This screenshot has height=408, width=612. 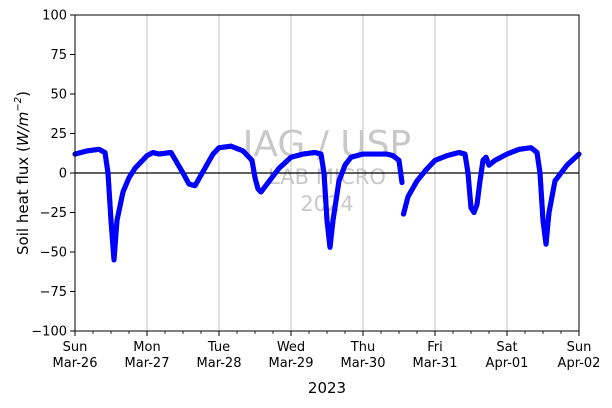 What do you see at coordinates (63, 174) in the screenshot?
I see `y-tick-label: 0` at bounding box center [63, 174].